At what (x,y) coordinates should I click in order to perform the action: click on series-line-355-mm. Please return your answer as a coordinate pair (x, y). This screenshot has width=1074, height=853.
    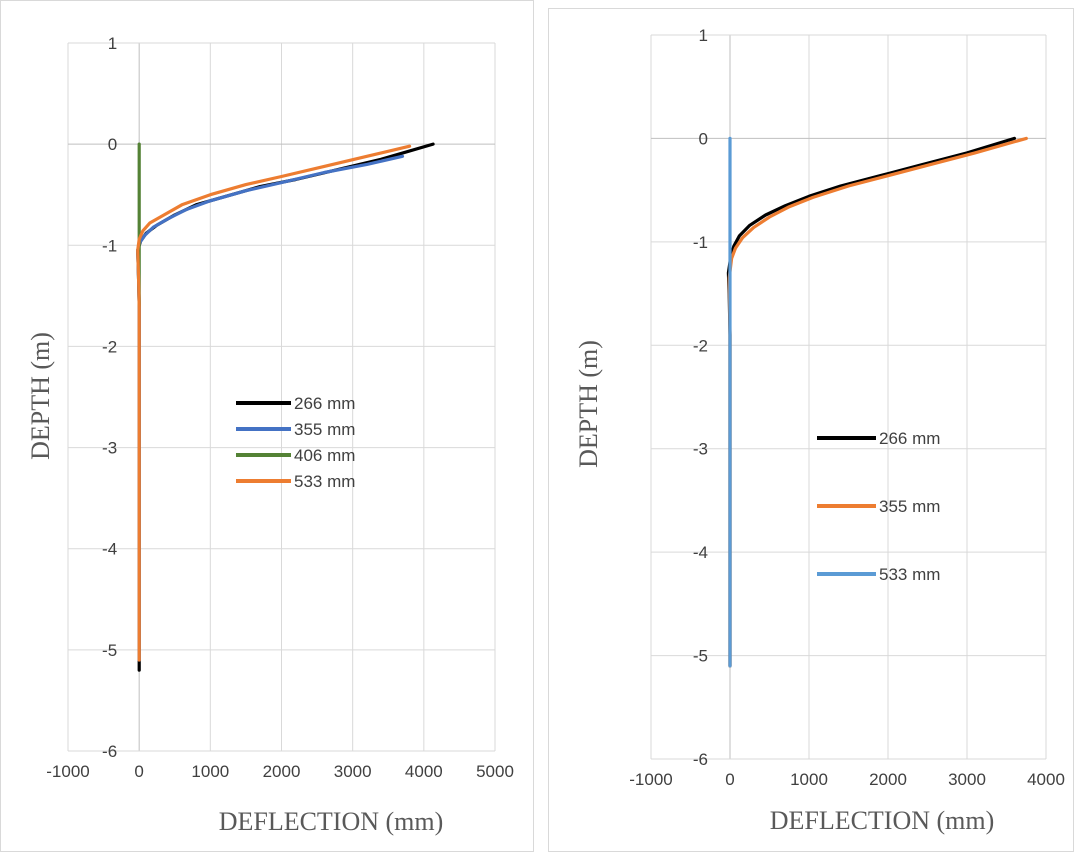
    Looking at the image, I should click on (270, 408).